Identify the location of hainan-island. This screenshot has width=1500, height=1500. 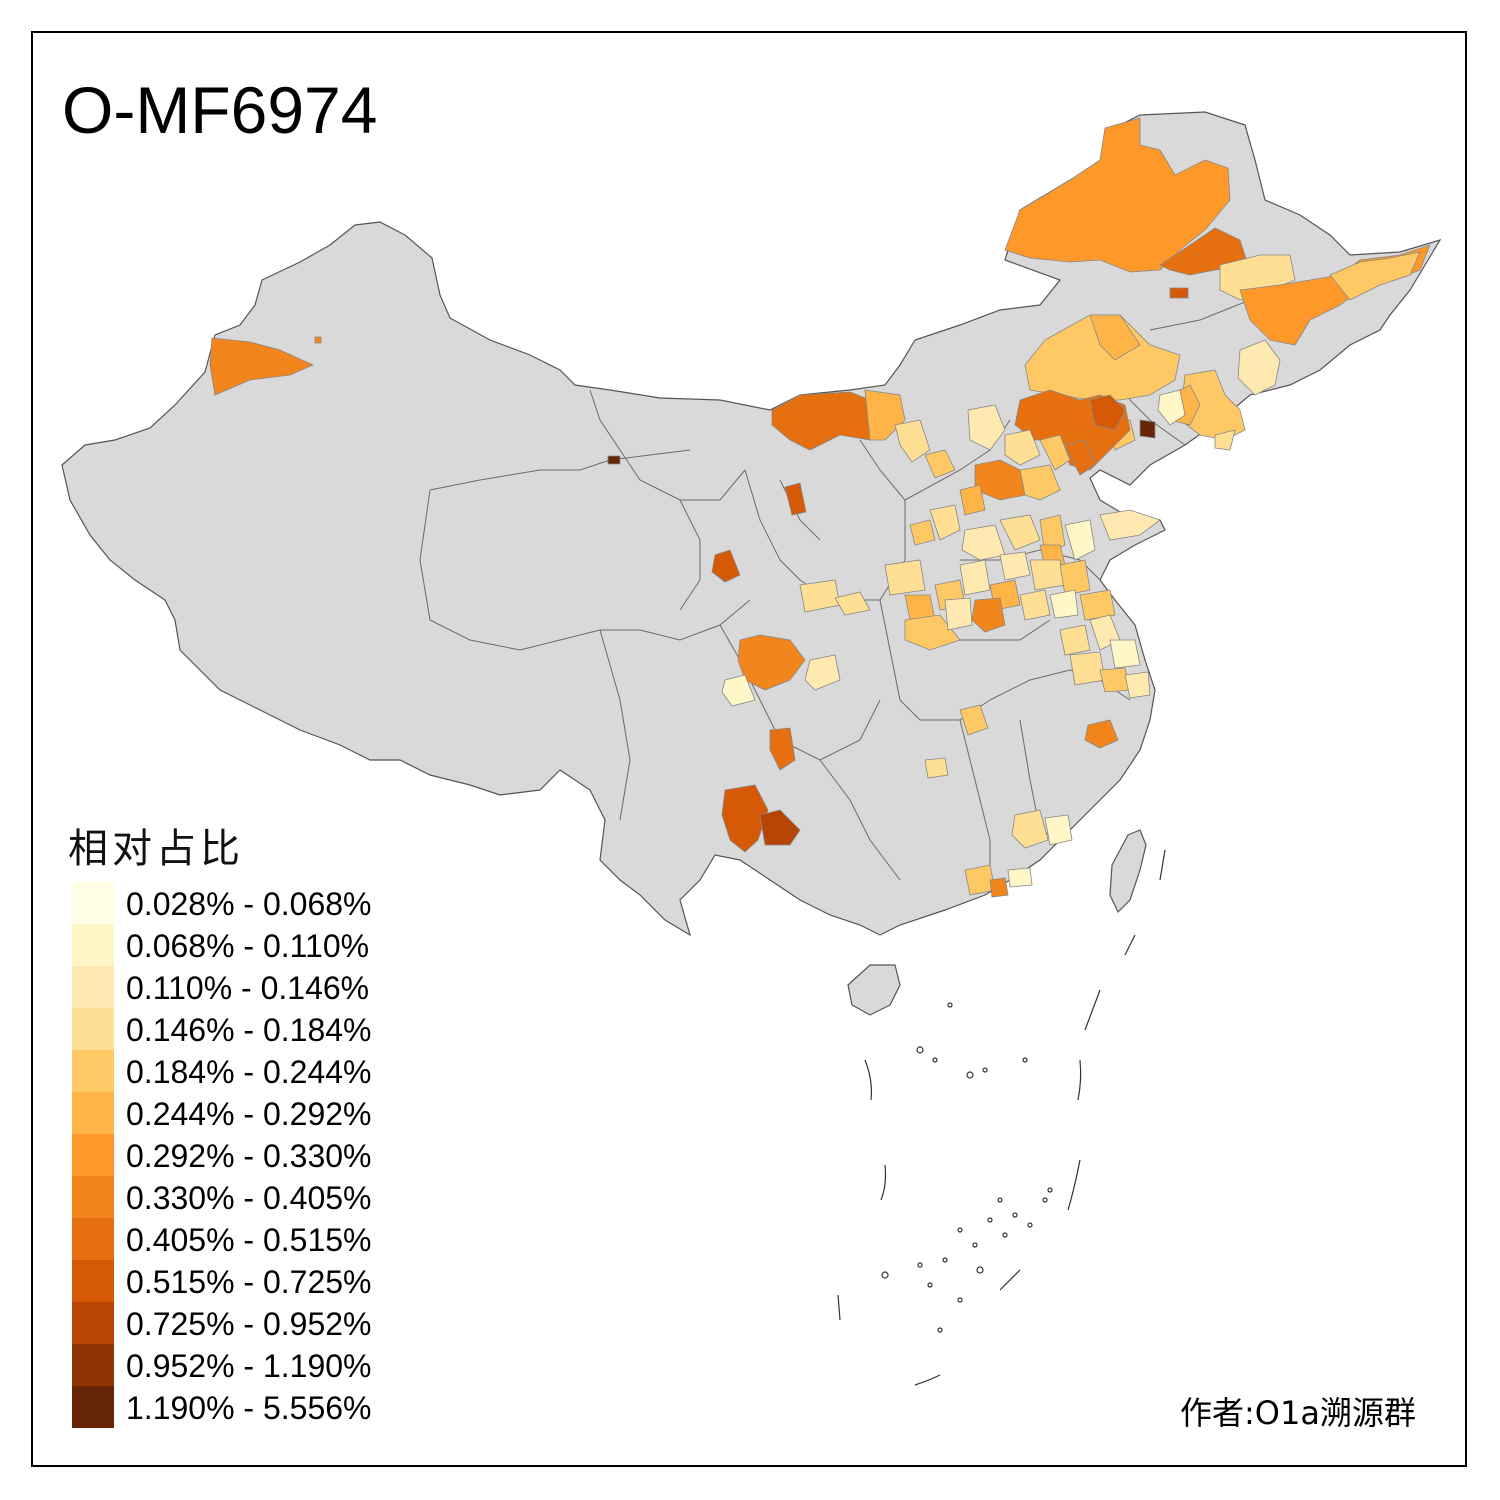
(874, 990).